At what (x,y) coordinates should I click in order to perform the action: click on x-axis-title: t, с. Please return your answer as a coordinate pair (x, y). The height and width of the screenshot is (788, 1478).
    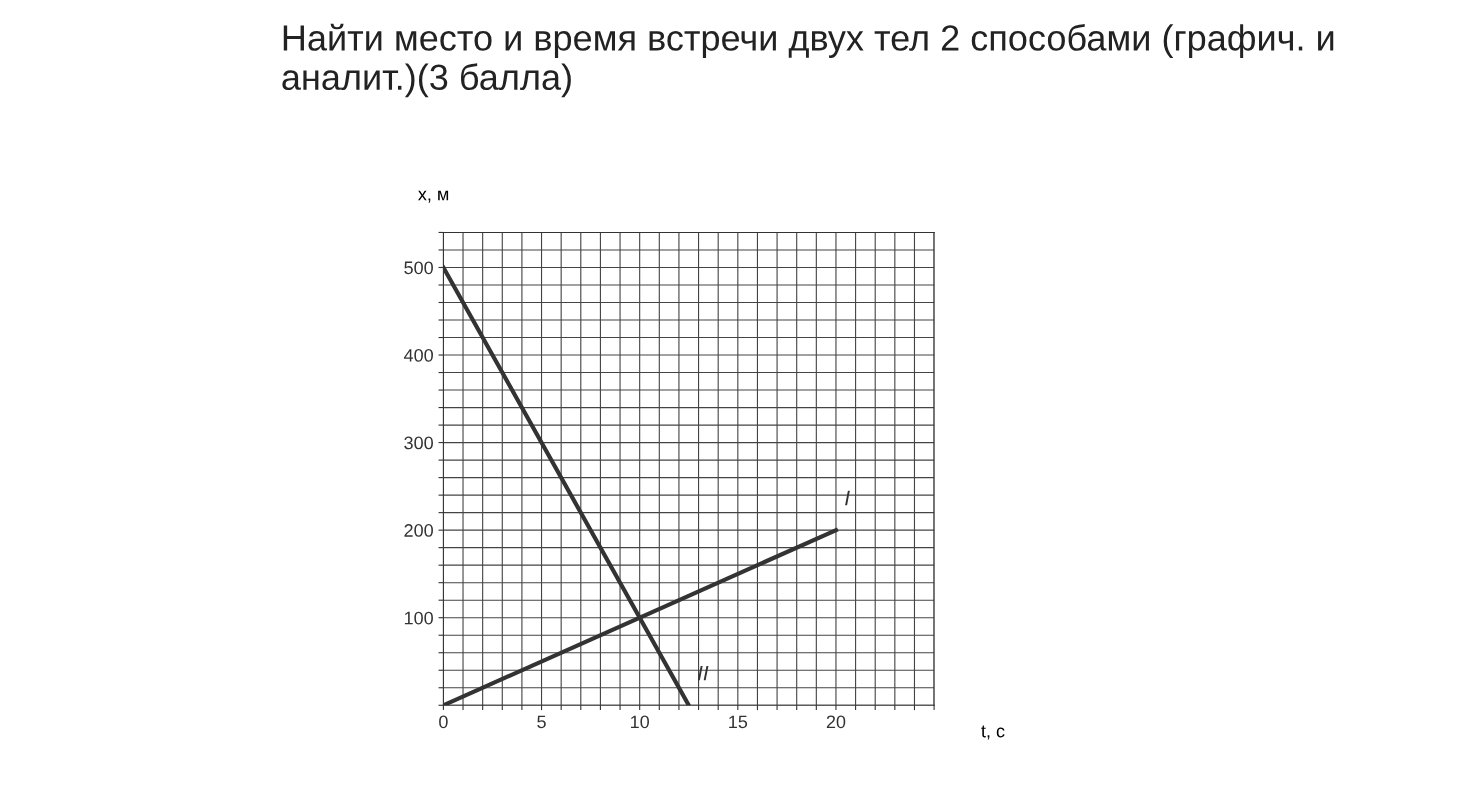
    Looking at the image, I should click on (993, 732).